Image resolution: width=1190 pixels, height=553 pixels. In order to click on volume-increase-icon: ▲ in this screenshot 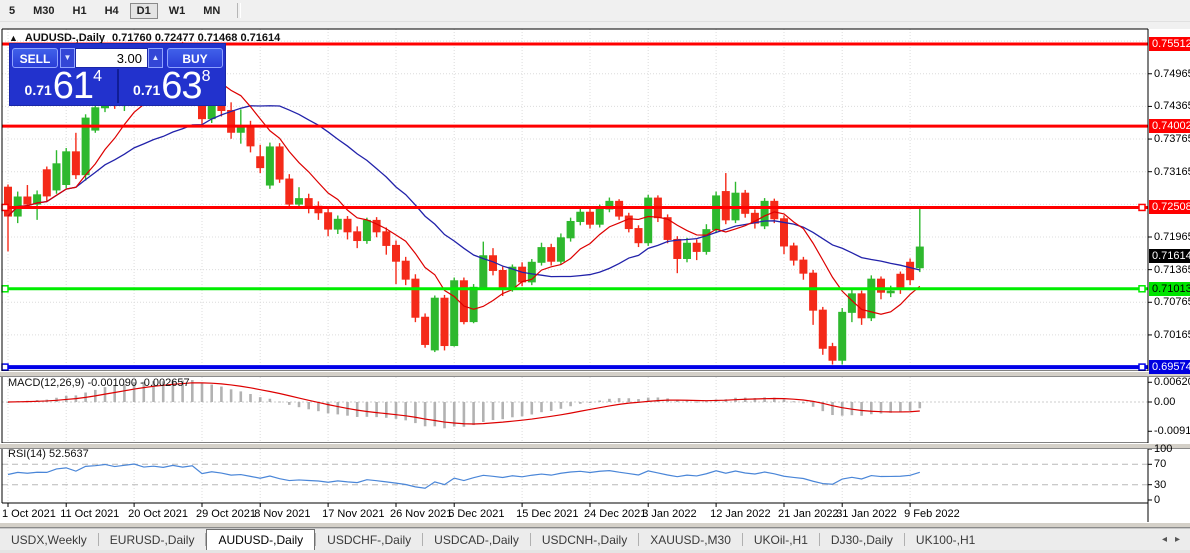, I will do `click(155, 57)`.